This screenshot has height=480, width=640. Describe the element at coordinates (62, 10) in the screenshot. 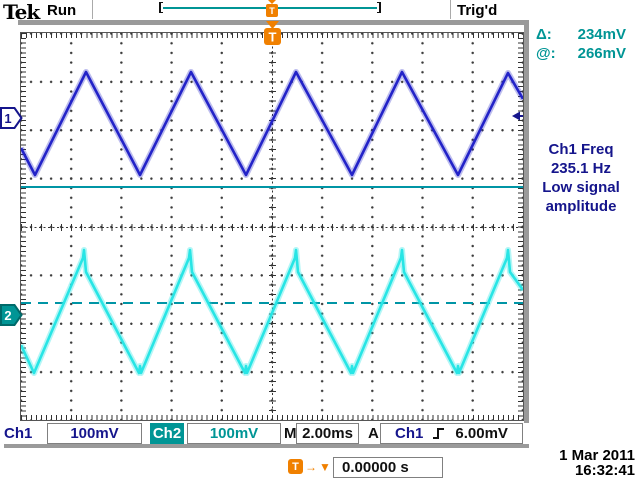

I see `acquisition-status: Run` at that location.